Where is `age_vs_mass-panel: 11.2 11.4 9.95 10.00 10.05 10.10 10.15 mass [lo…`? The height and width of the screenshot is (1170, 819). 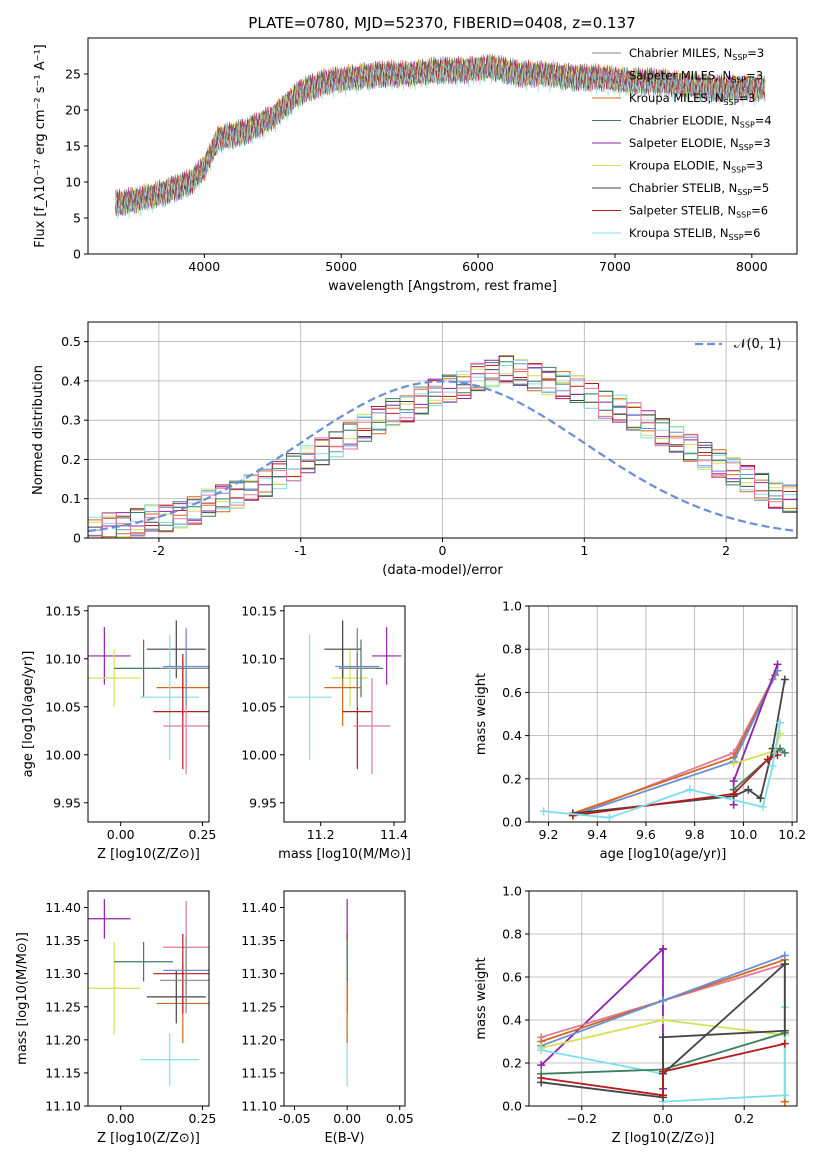
age_vs_mass-panel: 11.2 11.4 9.95 10.00 10.05 10.10 10.15 mass [lo… is located at coordinates (326, 732).